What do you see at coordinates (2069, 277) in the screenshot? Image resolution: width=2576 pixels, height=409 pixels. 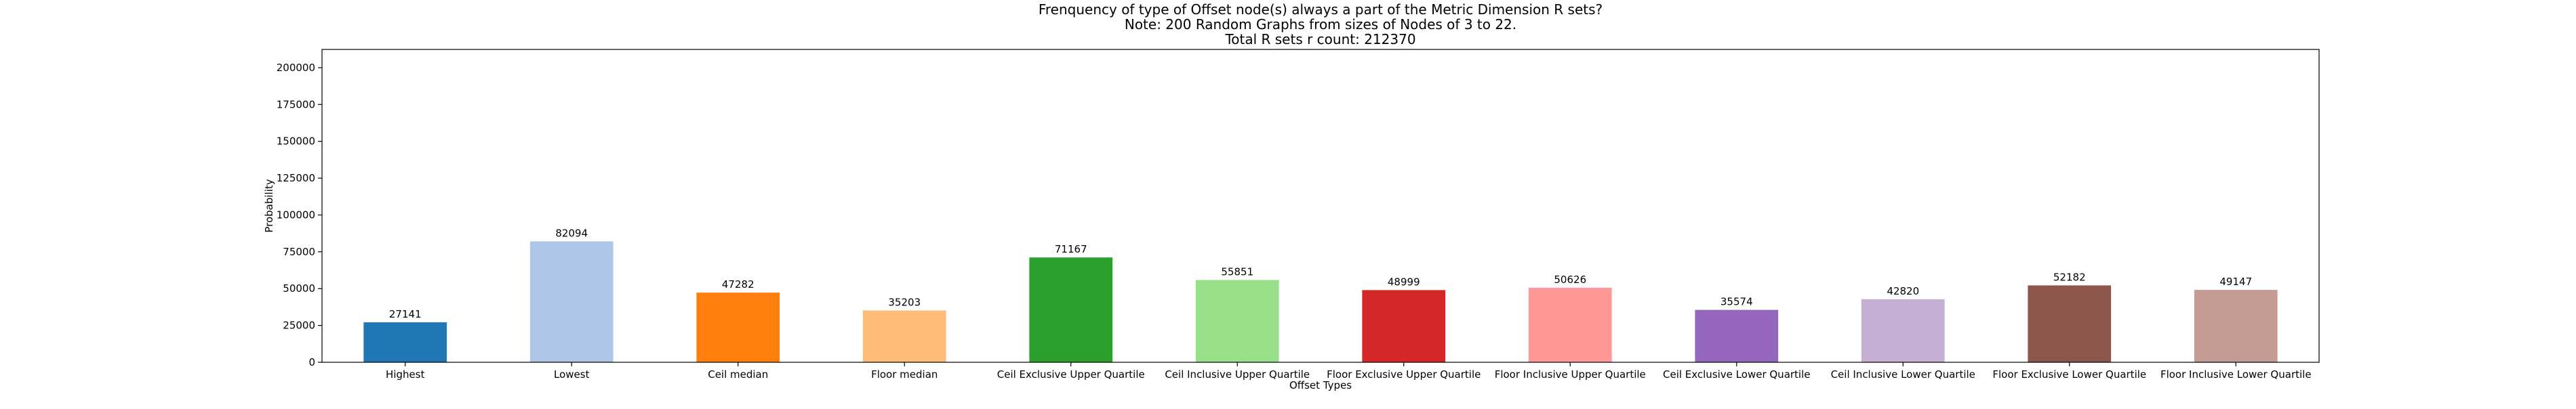 I see `data-label-10: 52182` at bounding box center [2069, 277].